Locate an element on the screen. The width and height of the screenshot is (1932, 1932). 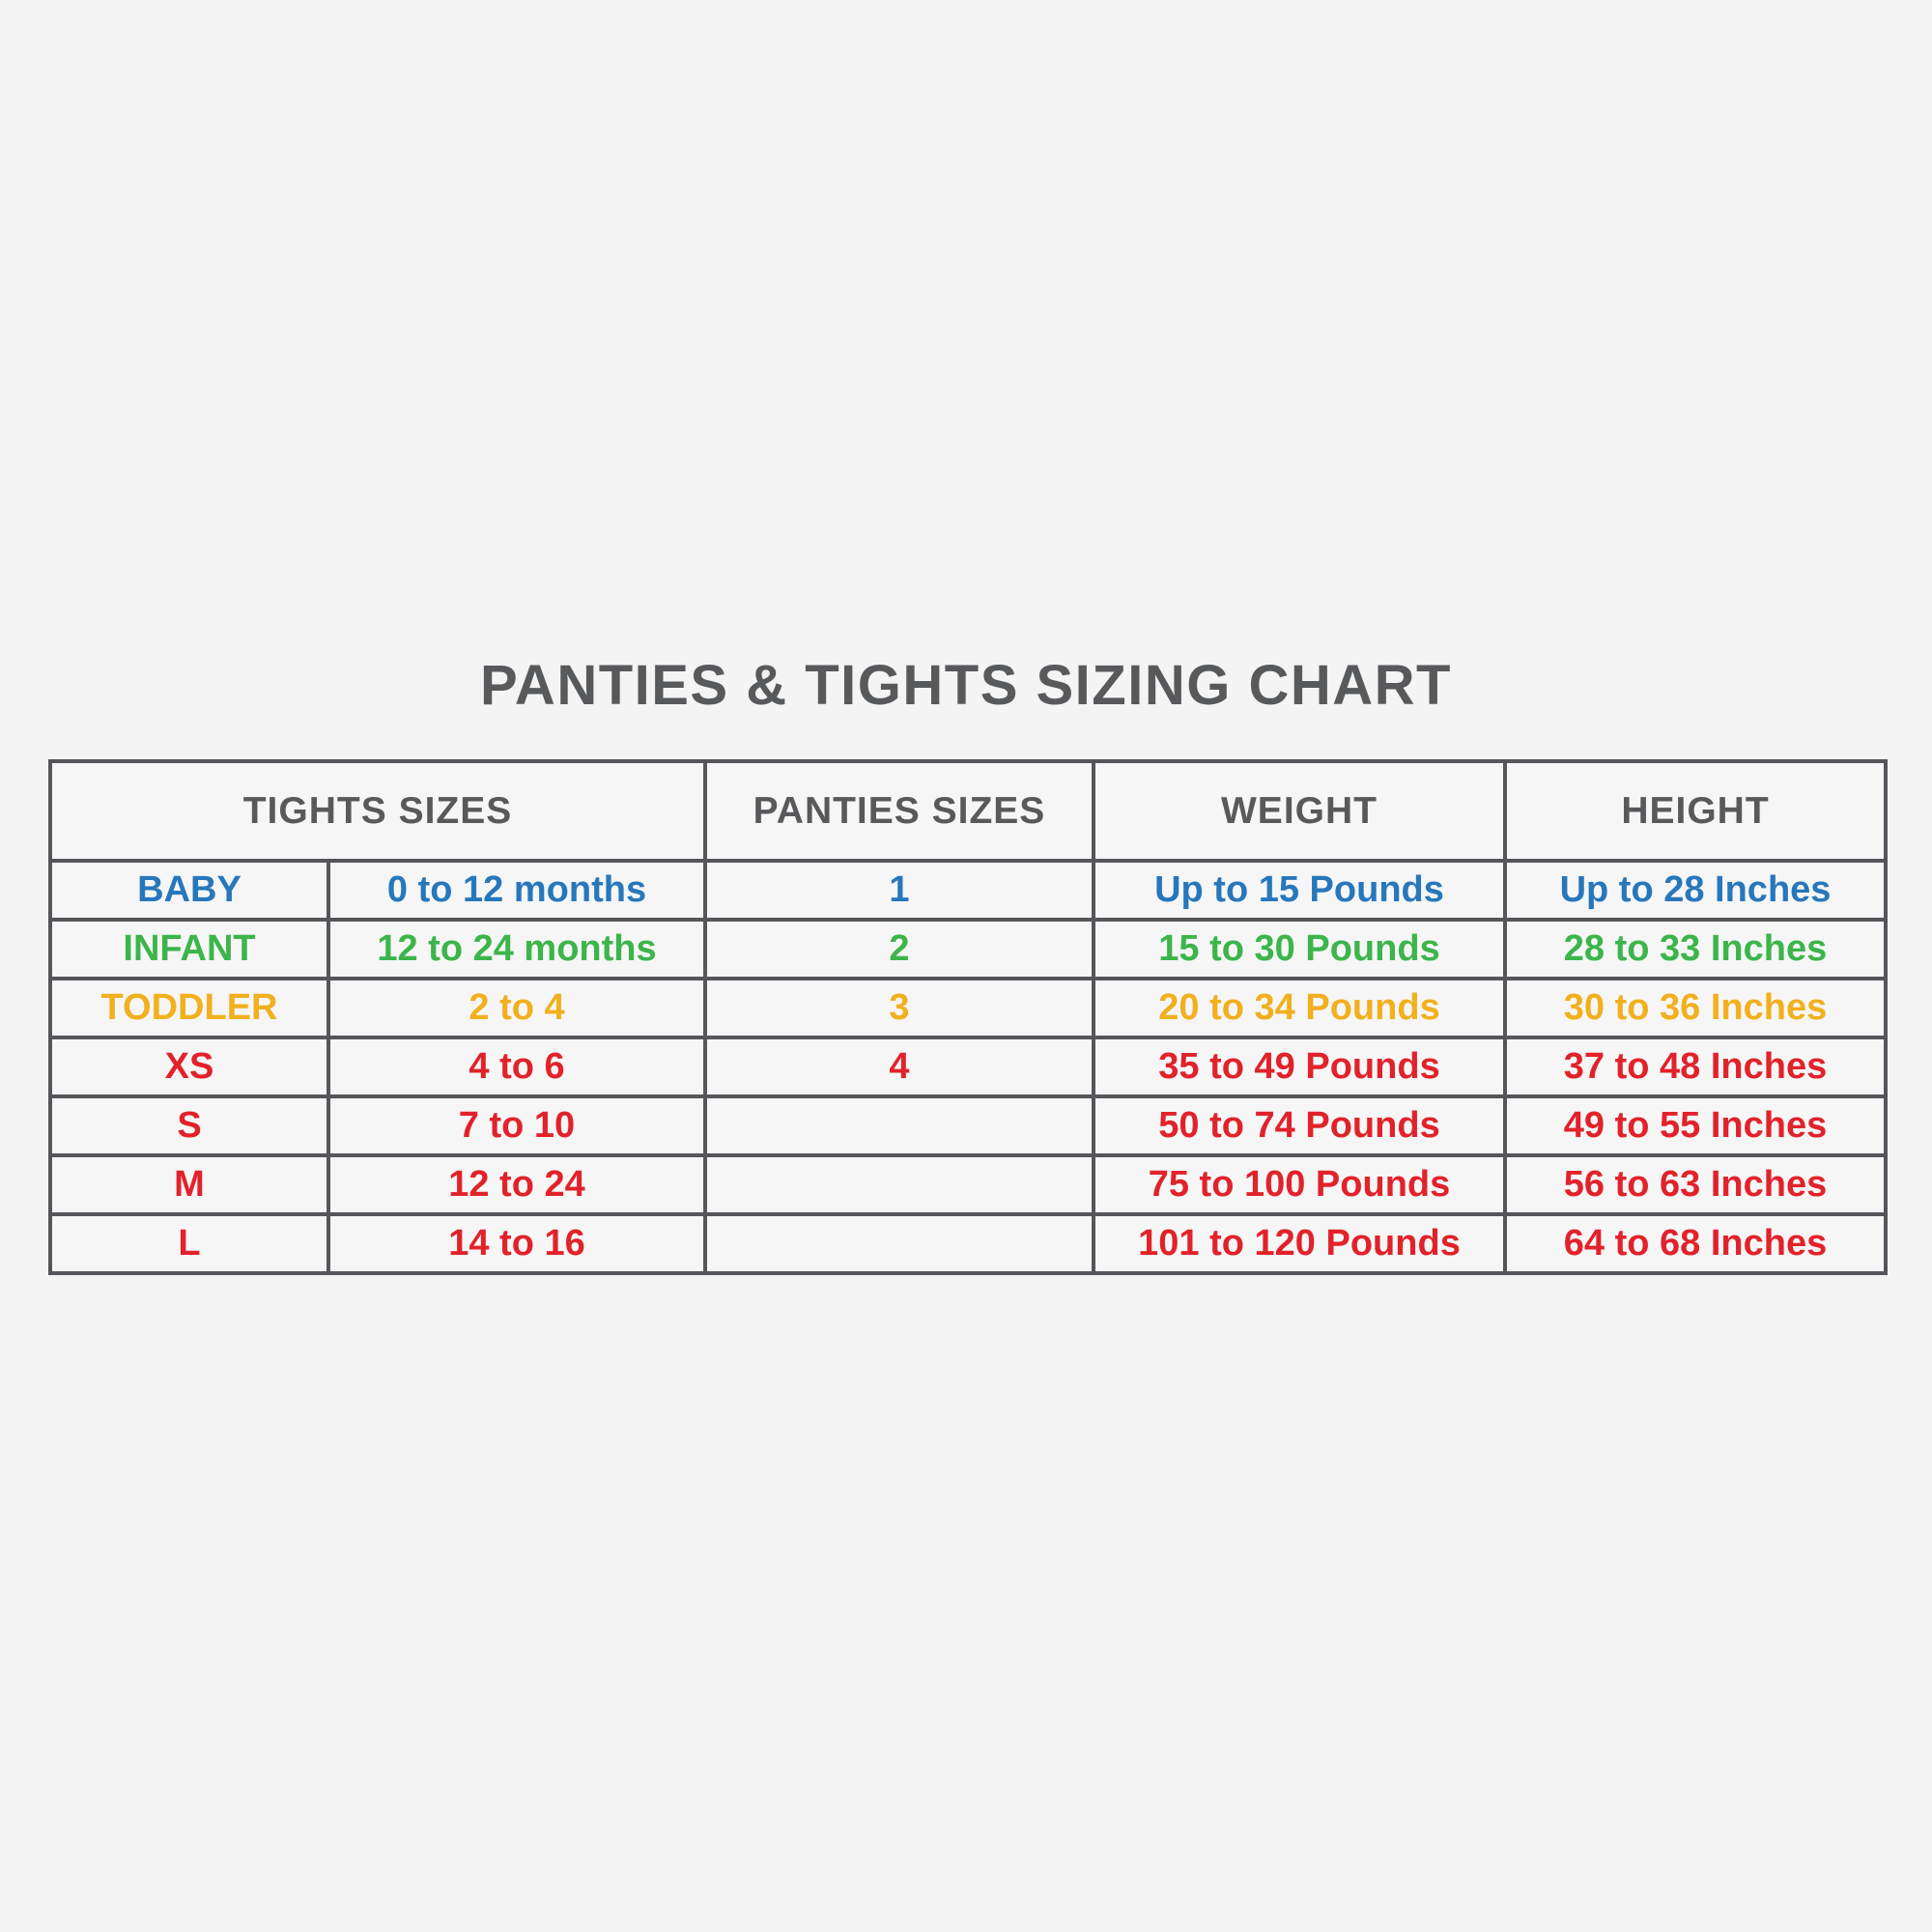
panties-size-cell: 3 is located at coordinates (899, 1008).